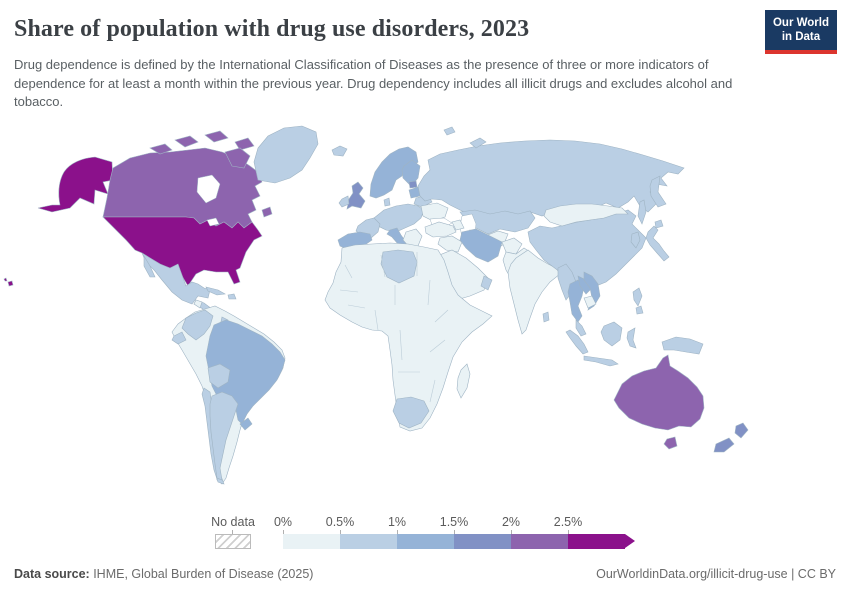  I want to click on country-iran, so click(481, 245).